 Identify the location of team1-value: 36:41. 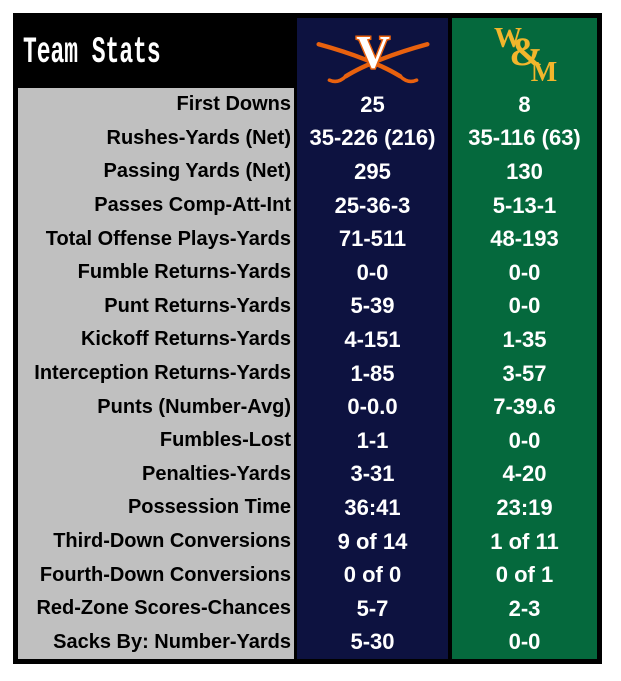
(372, 508).